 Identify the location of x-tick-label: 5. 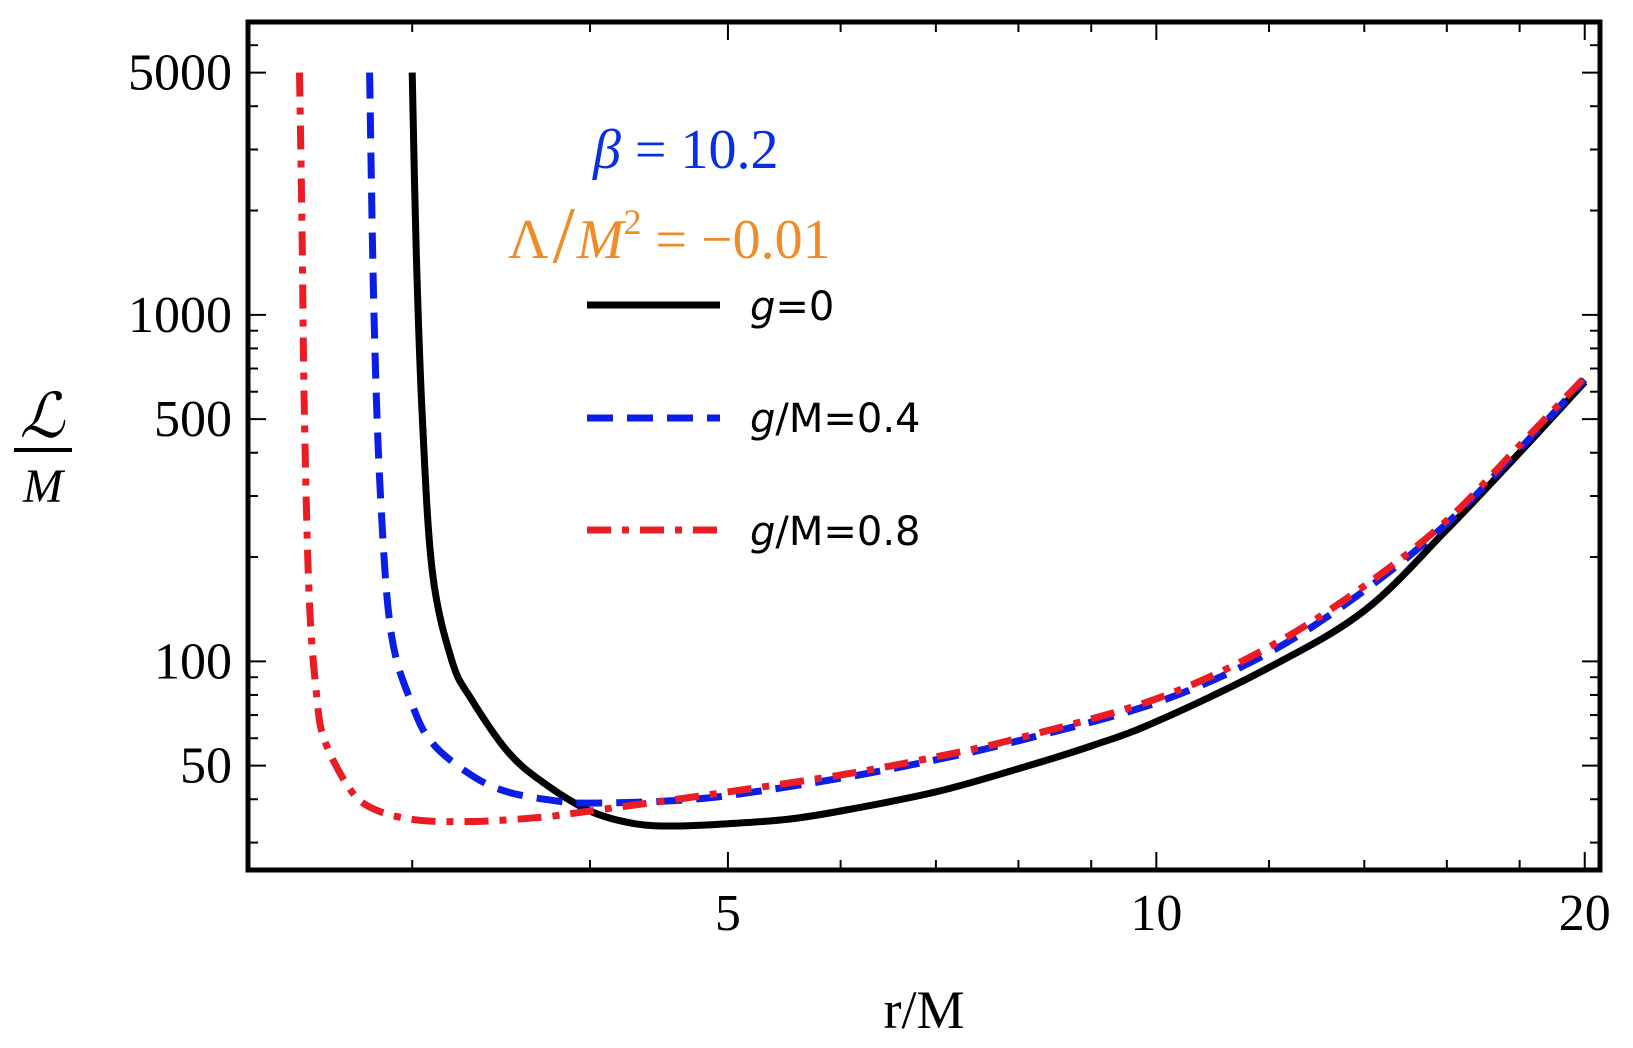
(728, 913).